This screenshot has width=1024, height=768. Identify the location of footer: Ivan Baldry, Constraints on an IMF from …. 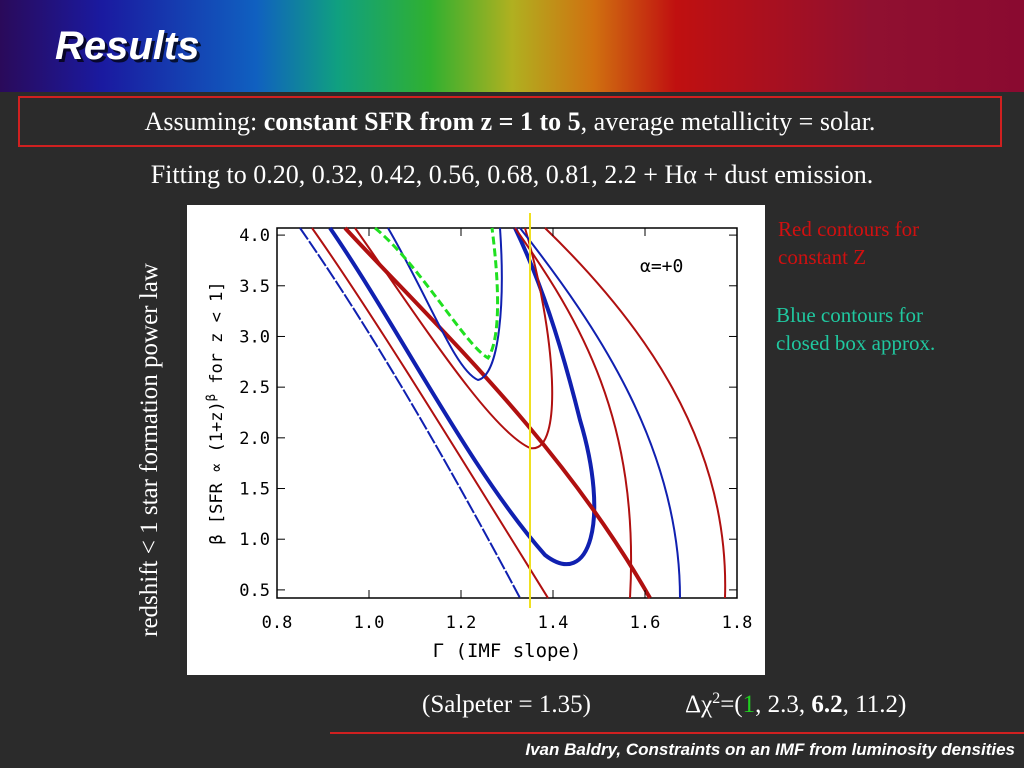
(770, 749).